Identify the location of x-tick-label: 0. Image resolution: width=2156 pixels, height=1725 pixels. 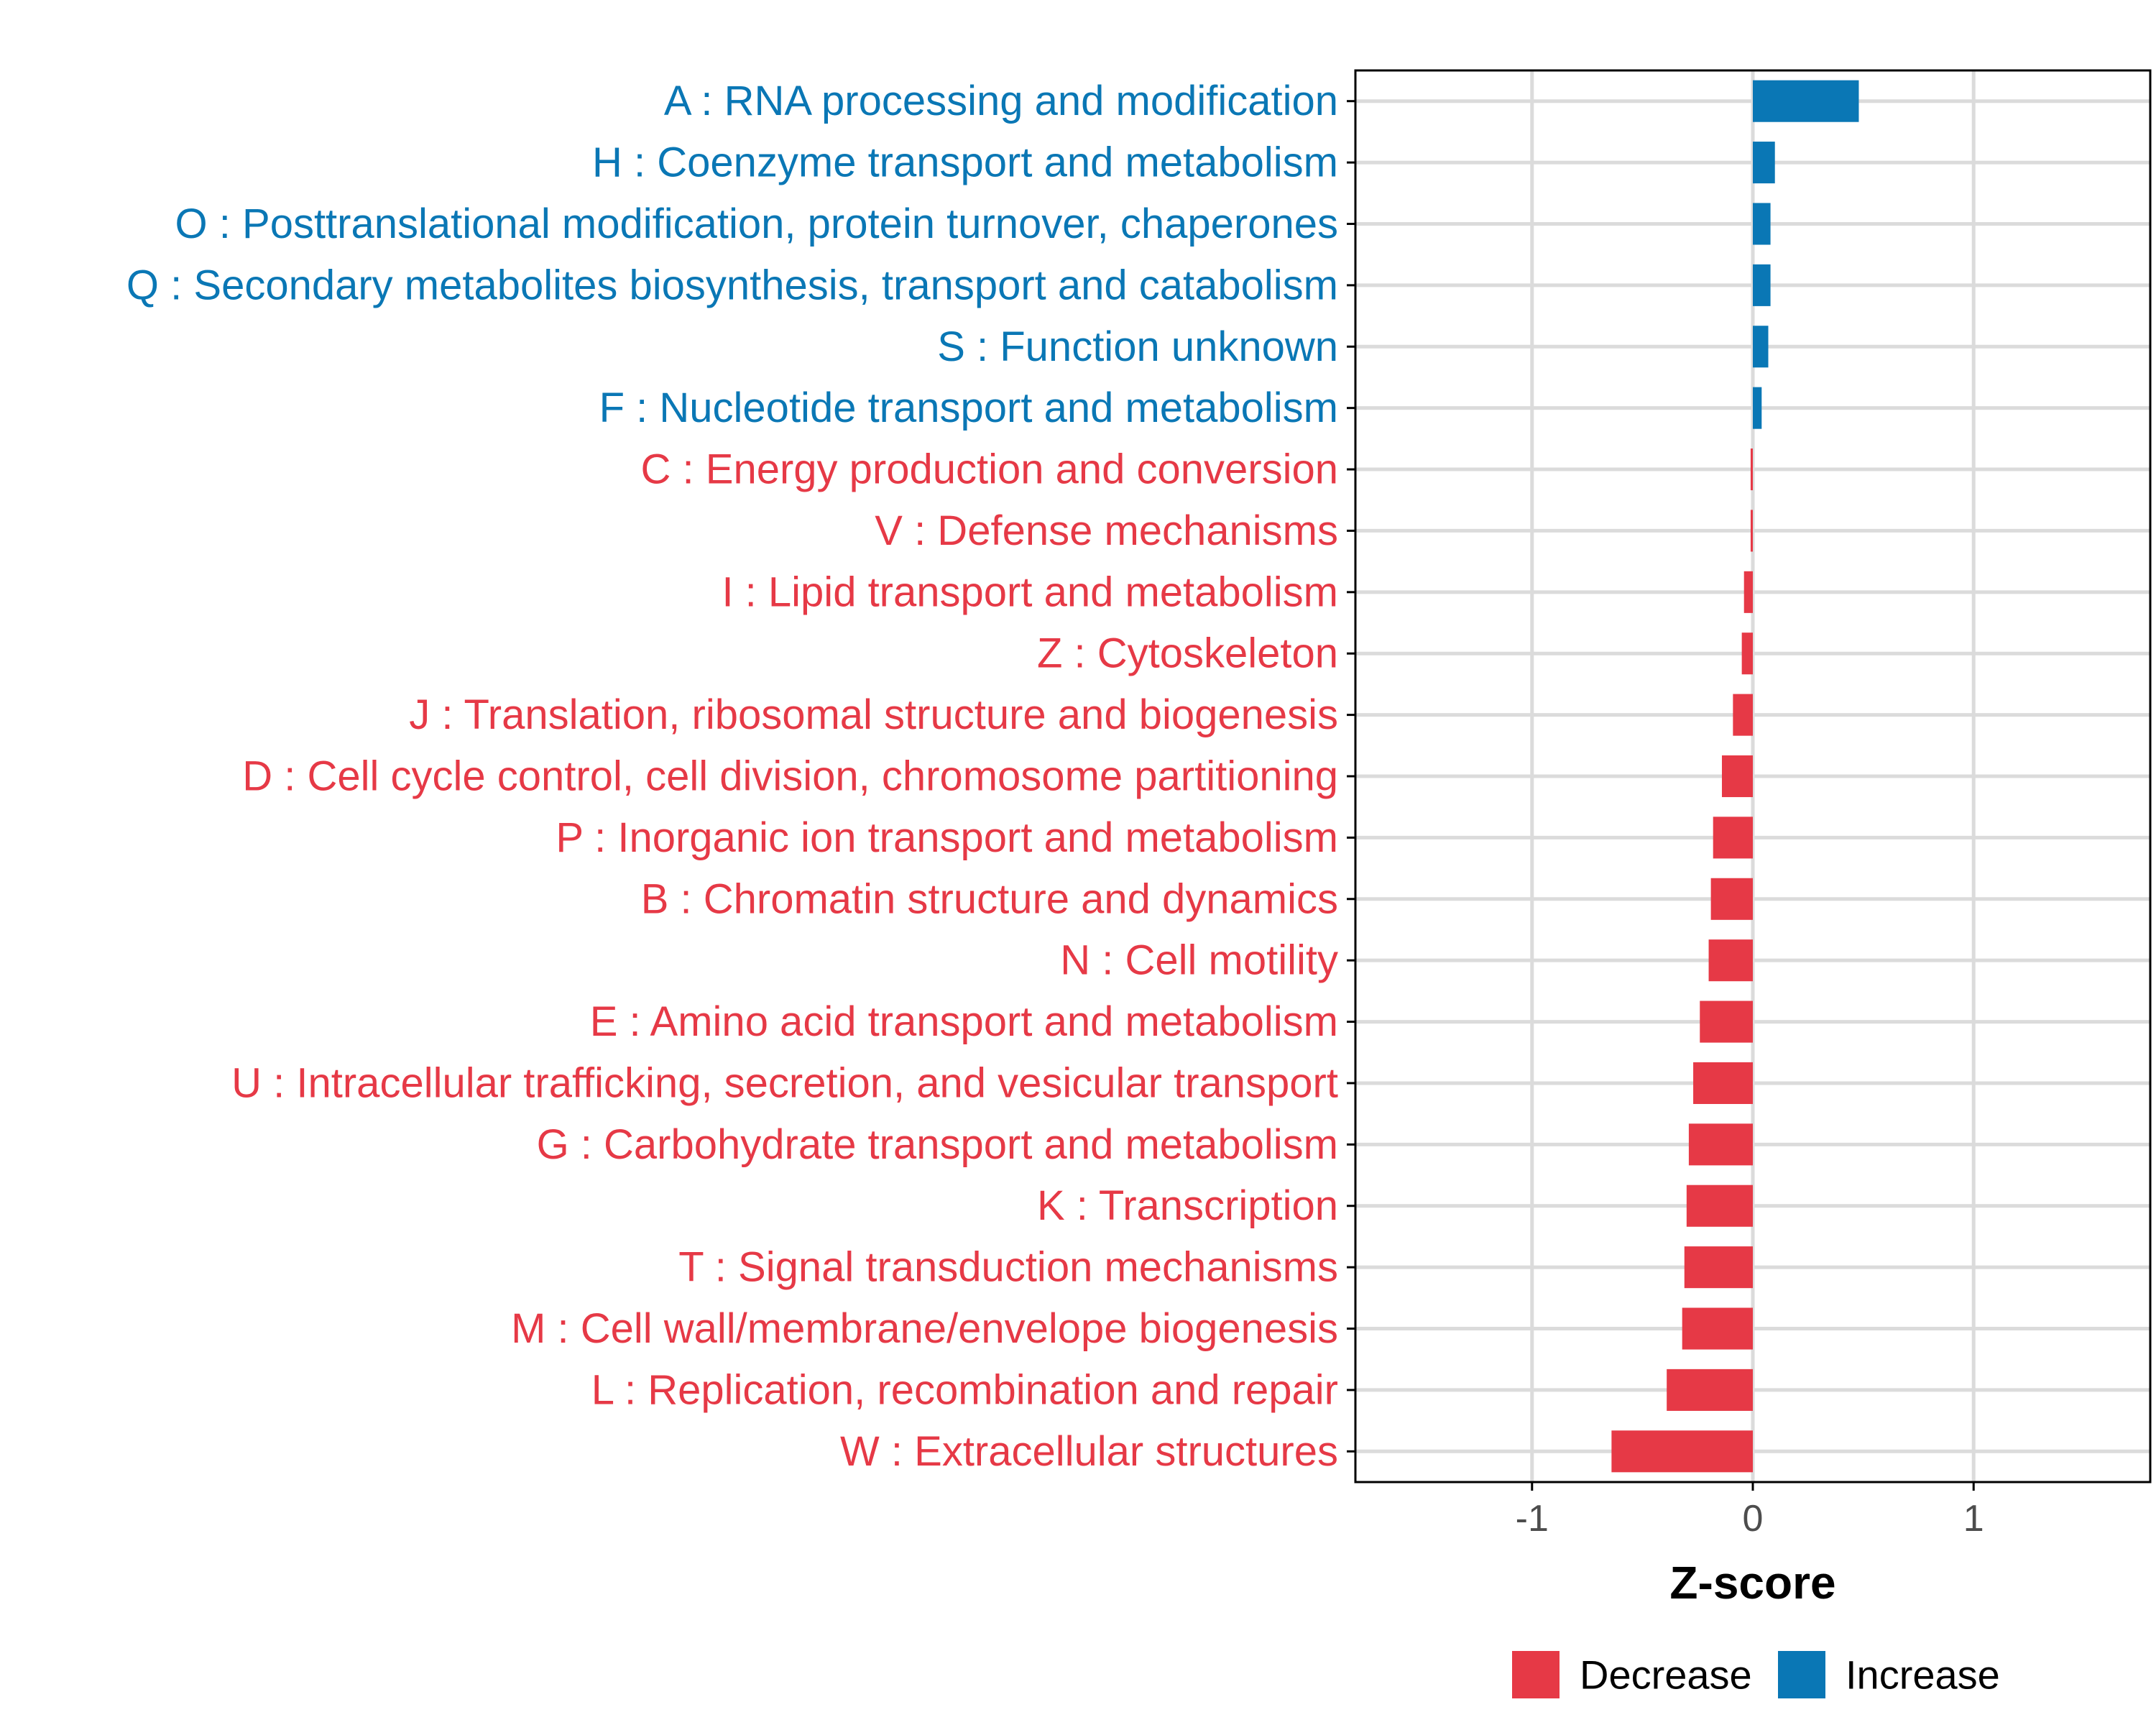
(1753, 1519).